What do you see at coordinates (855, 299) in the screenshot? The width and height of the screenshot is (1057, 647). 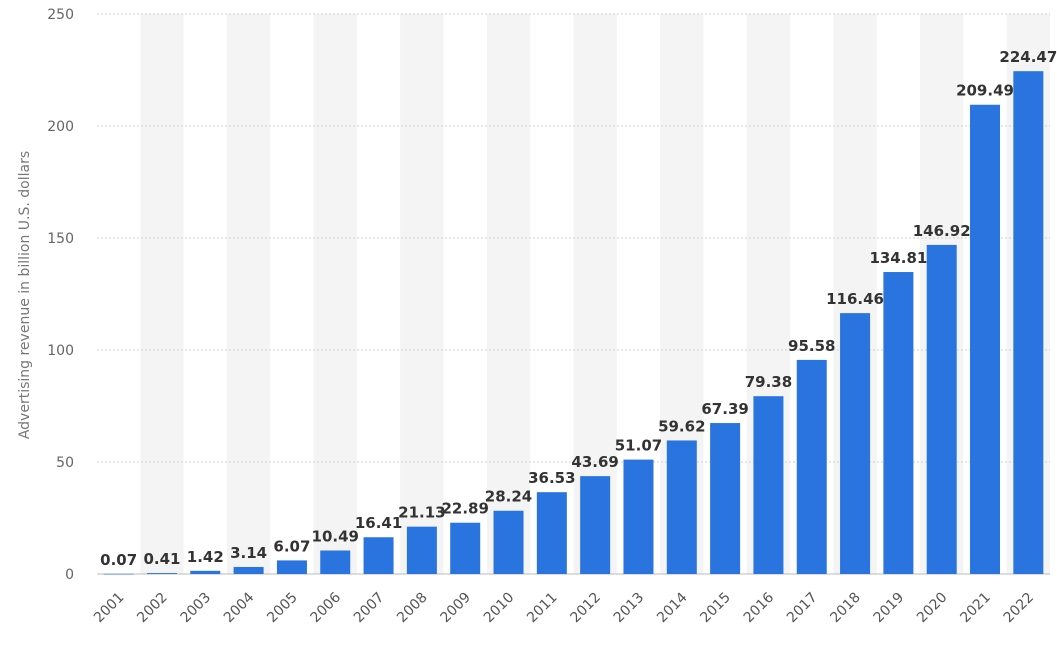 I see `data-label-2018: 116.46` at bounding box center [855, 299].